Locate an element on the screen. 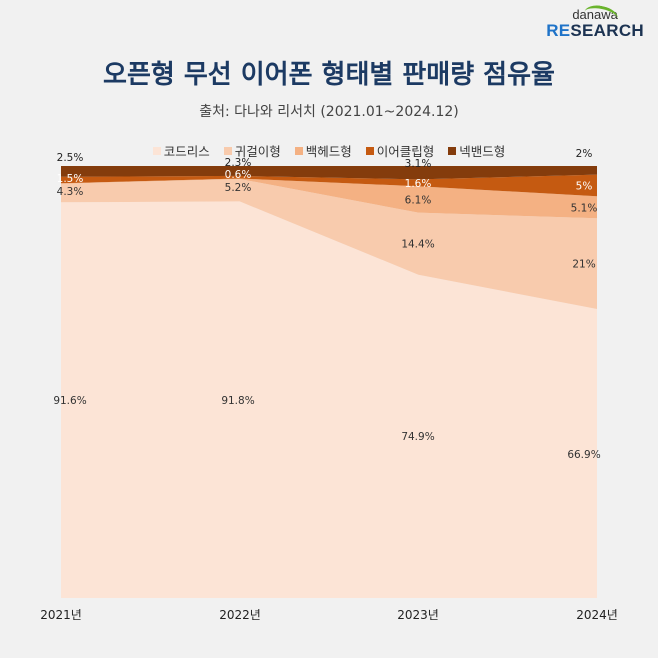 This screenshot has width=658, height=658. data-label: 5.2% is located at coordinates (238, 188).